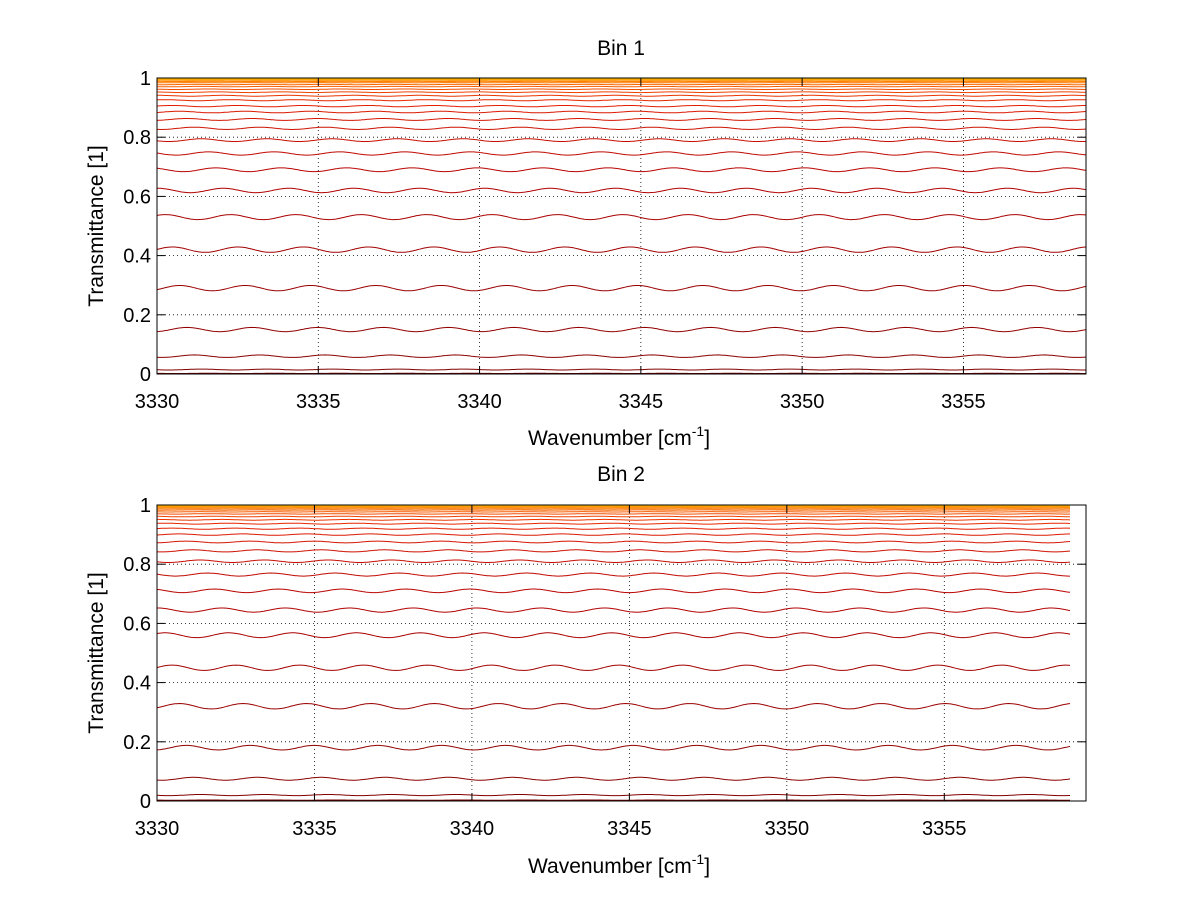 This screenshot has width=1200, height=901. Describe the element at coordinates (621, 48) in the screenshot. I see `chart-title: Bin 1` at that location.